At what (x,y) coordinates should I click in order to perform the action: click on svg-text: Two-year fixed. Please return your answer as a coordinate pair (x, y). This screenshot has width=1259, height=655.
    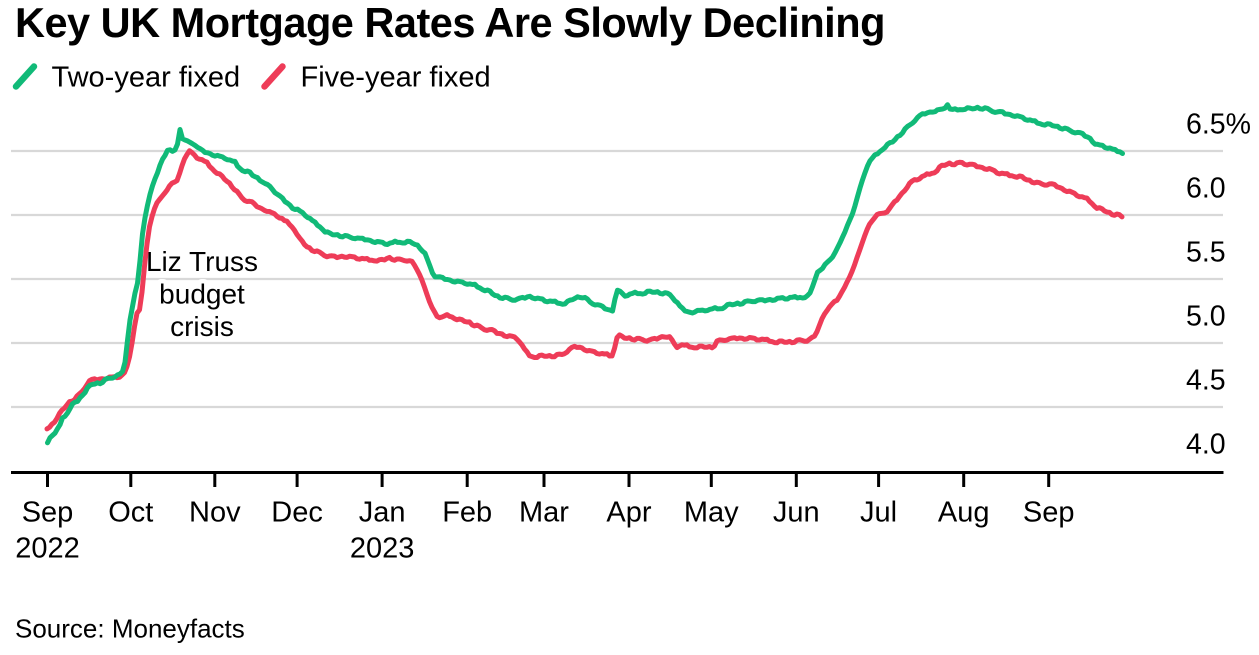
    Looking at the image, I should click on (146, 78).